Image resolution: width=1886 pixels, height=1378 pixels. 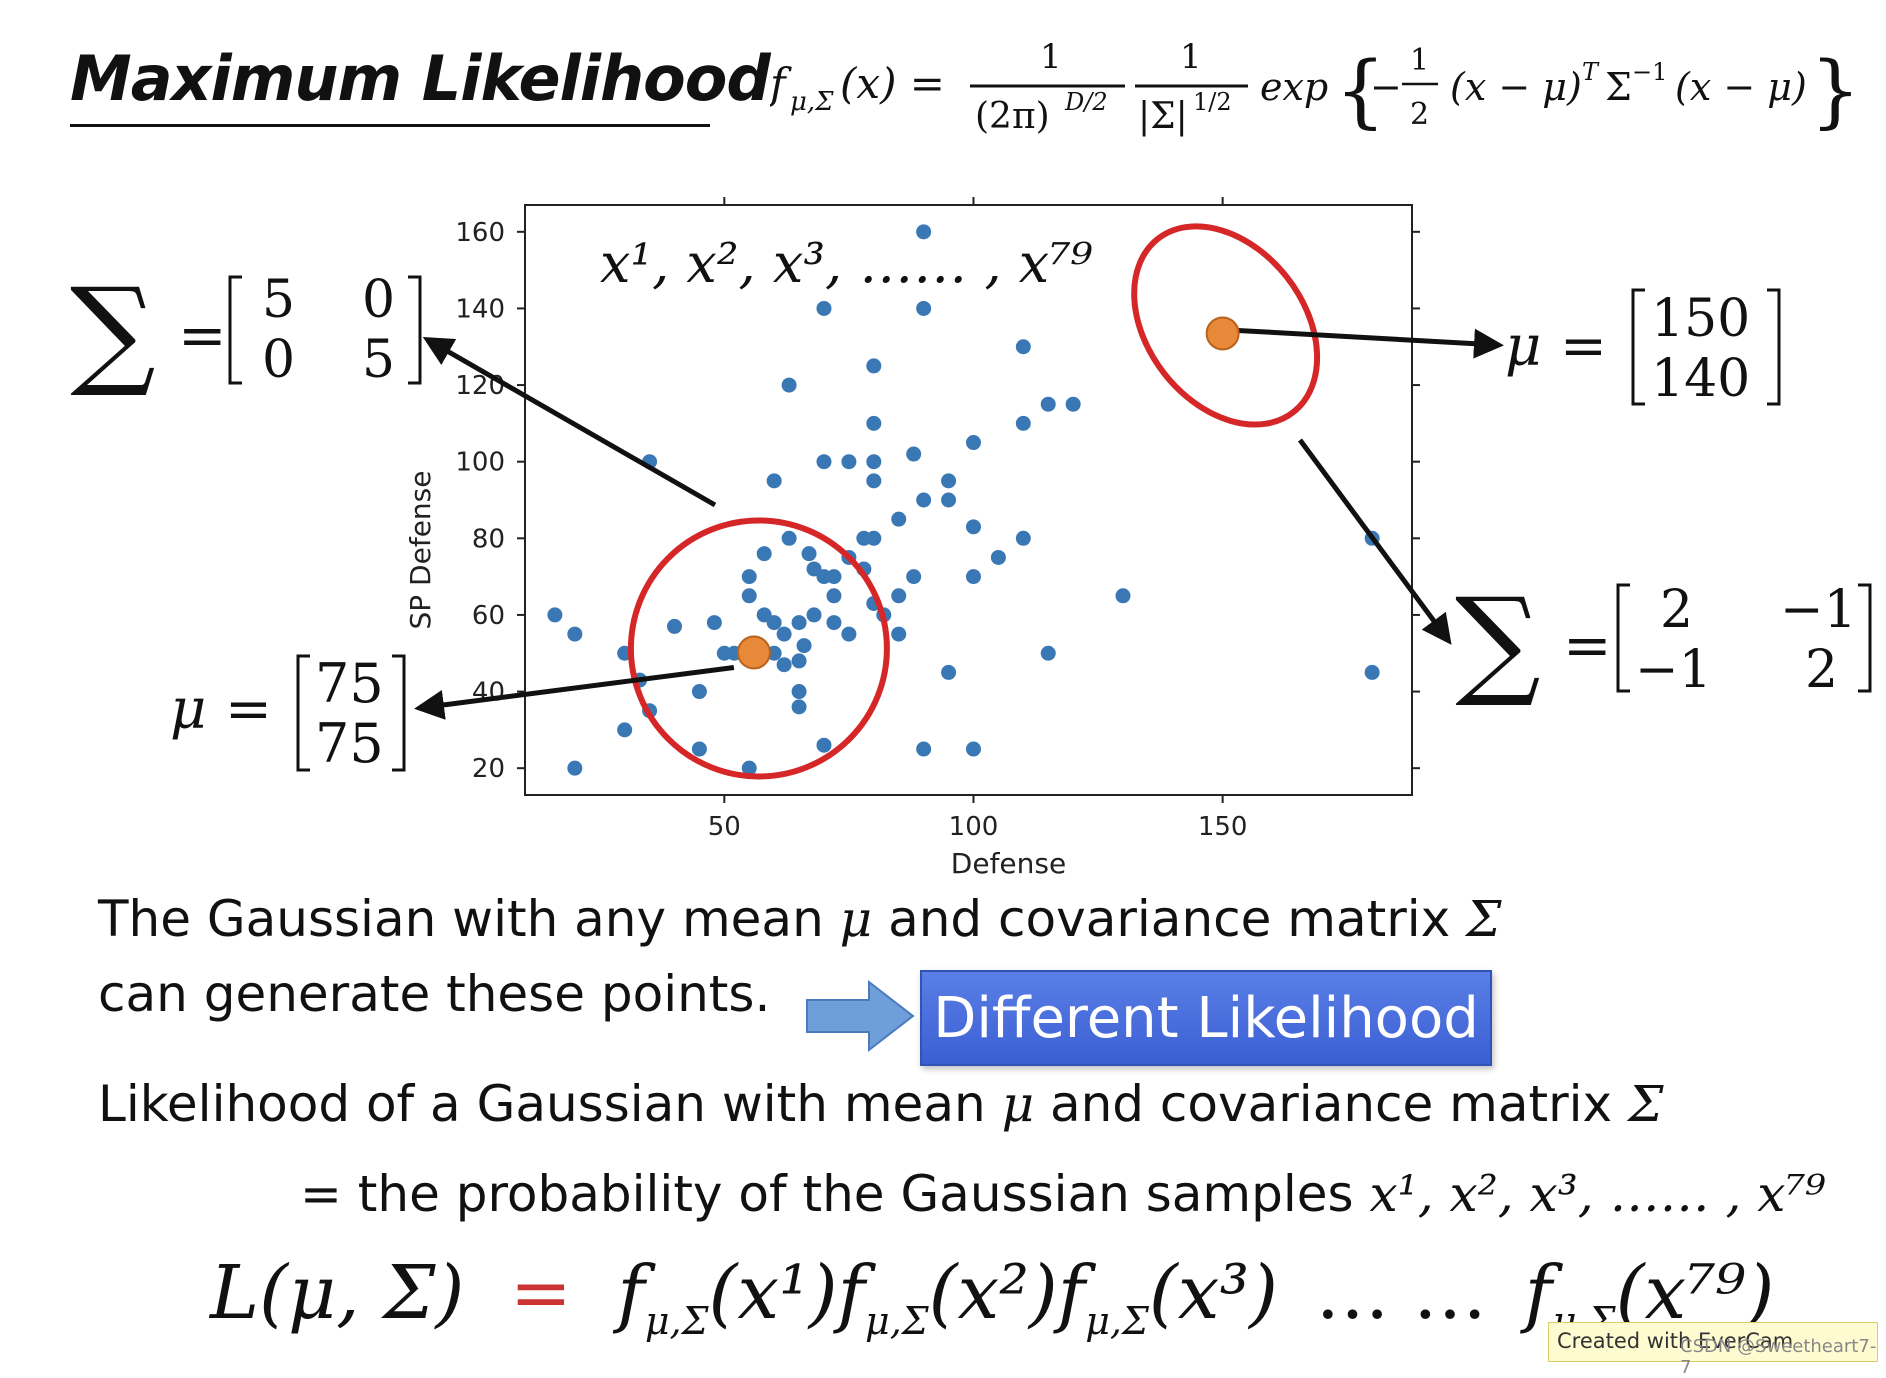 What do you see at coordinates (1700, 379) in the screenshot?
I see `mu-v2: 140` at bounding box center [1700, 379].